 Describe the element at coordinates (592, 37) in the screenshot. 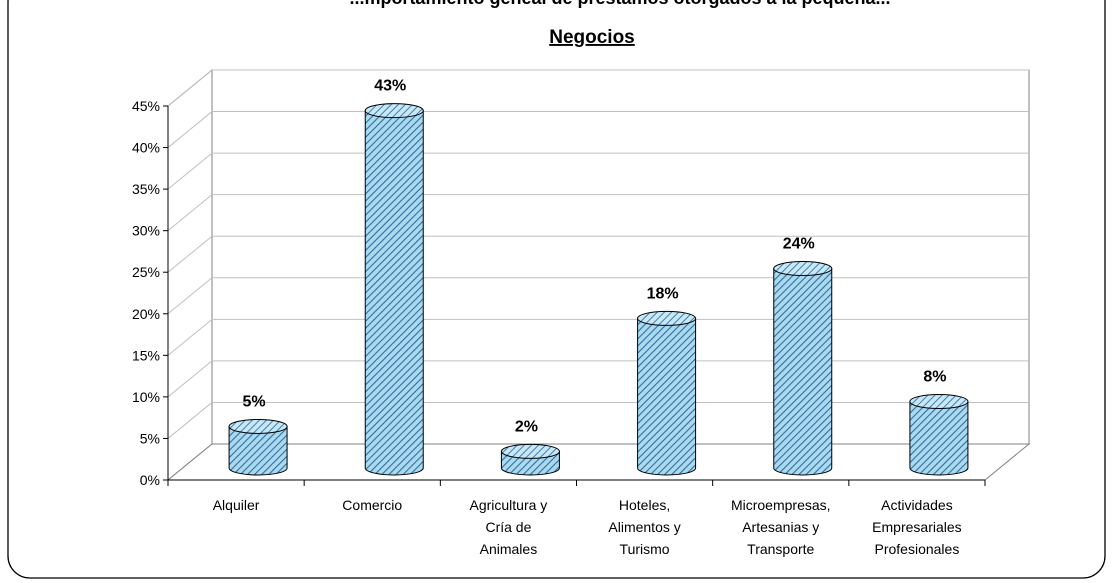

I see `chart-subtitle: Negocios` at that location.